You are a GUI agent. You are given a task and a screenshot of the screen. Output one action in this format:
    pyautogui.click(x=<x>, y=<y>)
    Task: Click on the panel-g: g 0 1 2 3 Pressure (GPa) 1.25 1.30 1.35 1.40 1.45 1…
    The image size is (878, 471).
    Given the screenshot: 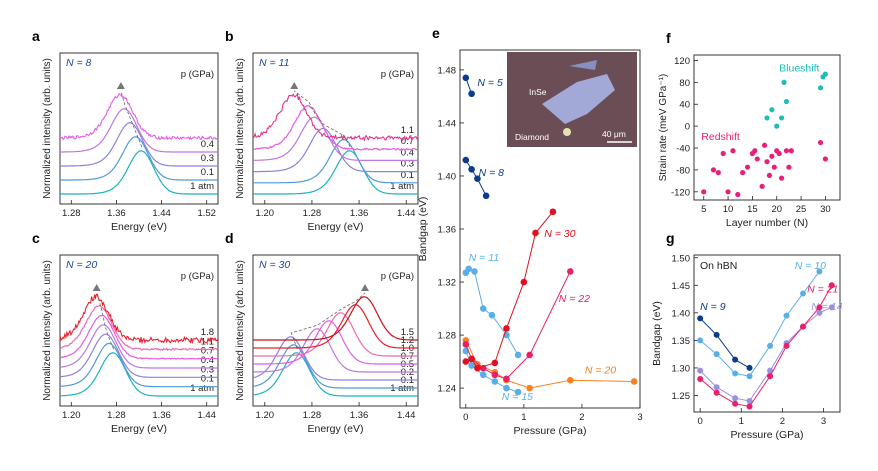 What is the action you would take?
    pyautogui.click(x=747, y=335)
    